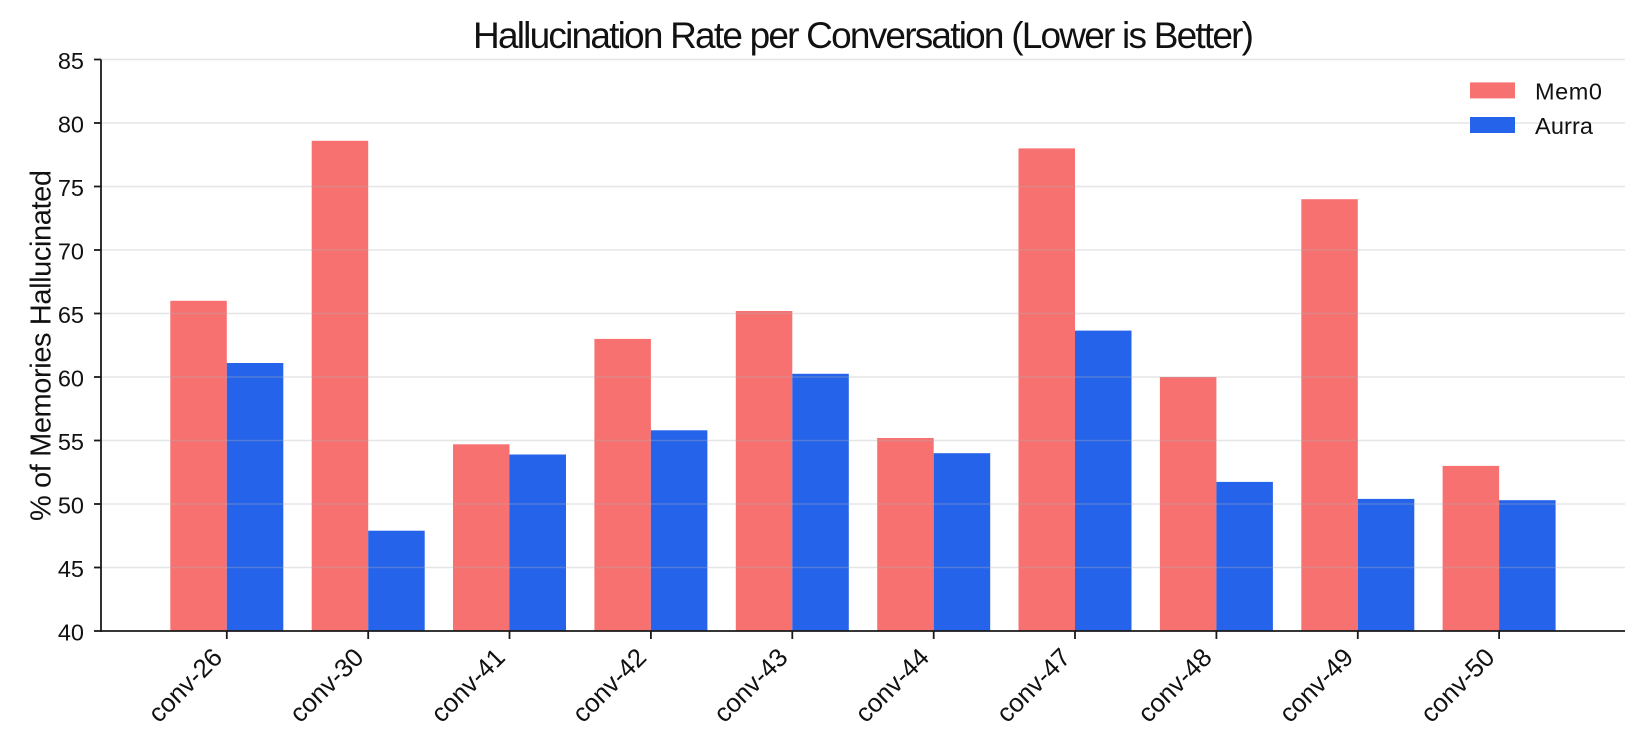 Image resolution: width=1650 pixels, height=750 pixels. I want to click on svg-text: 85, so click(71, 61).